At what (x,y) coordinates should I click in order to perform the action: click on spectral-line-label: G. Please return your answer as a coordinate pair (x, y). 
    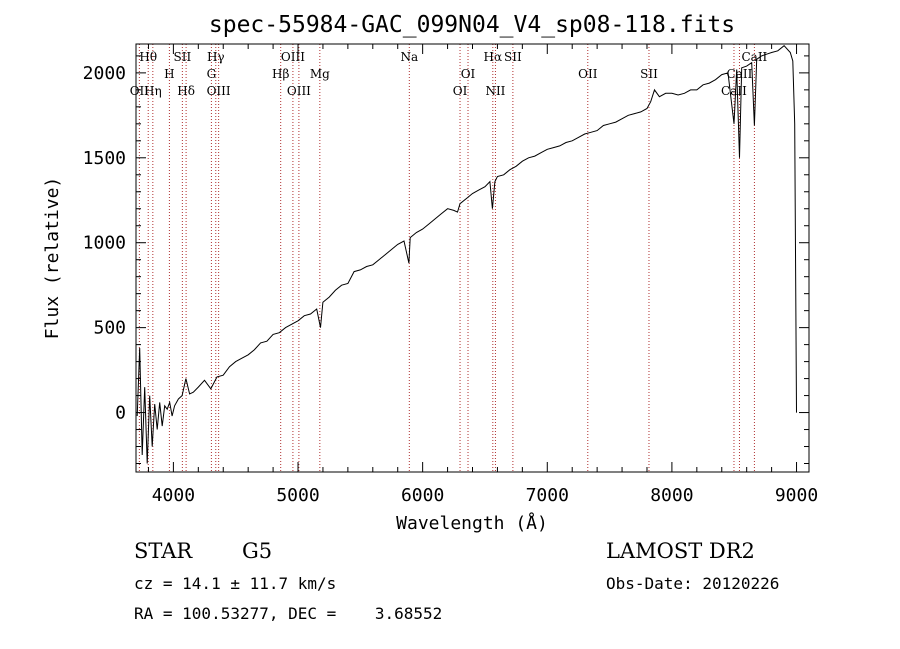
    Looking at the image, I should click on (212, 74).